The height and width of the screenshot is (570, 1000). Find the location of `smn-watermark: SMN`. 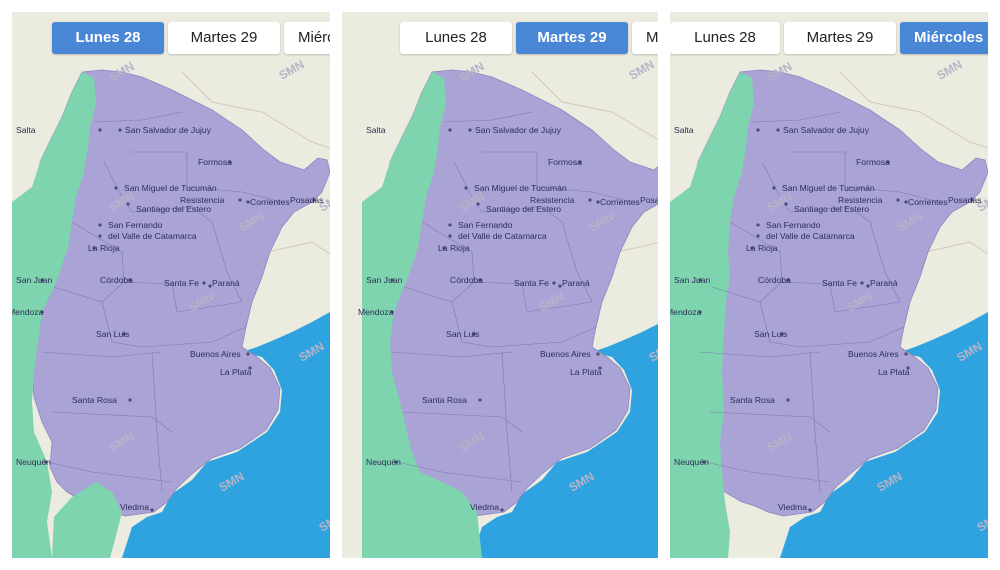

smn-watermark: SMN is located at coordinates (653, 351).